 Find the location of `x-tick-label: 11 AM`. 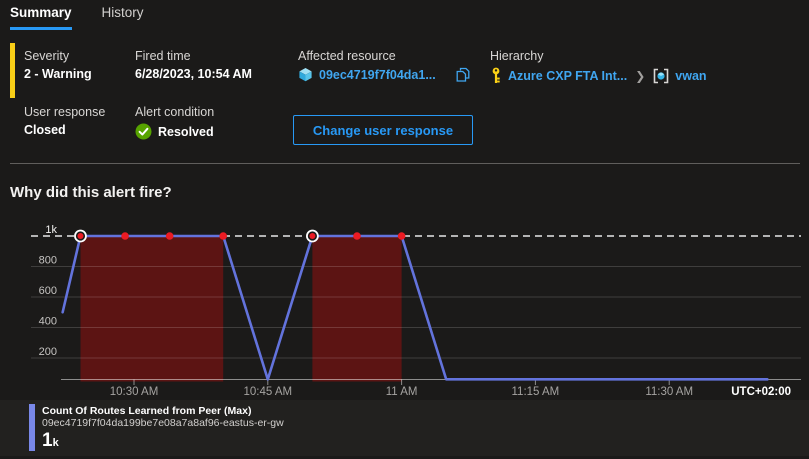

x-tick-label: 11 AM is located at coordinates (402, 392).